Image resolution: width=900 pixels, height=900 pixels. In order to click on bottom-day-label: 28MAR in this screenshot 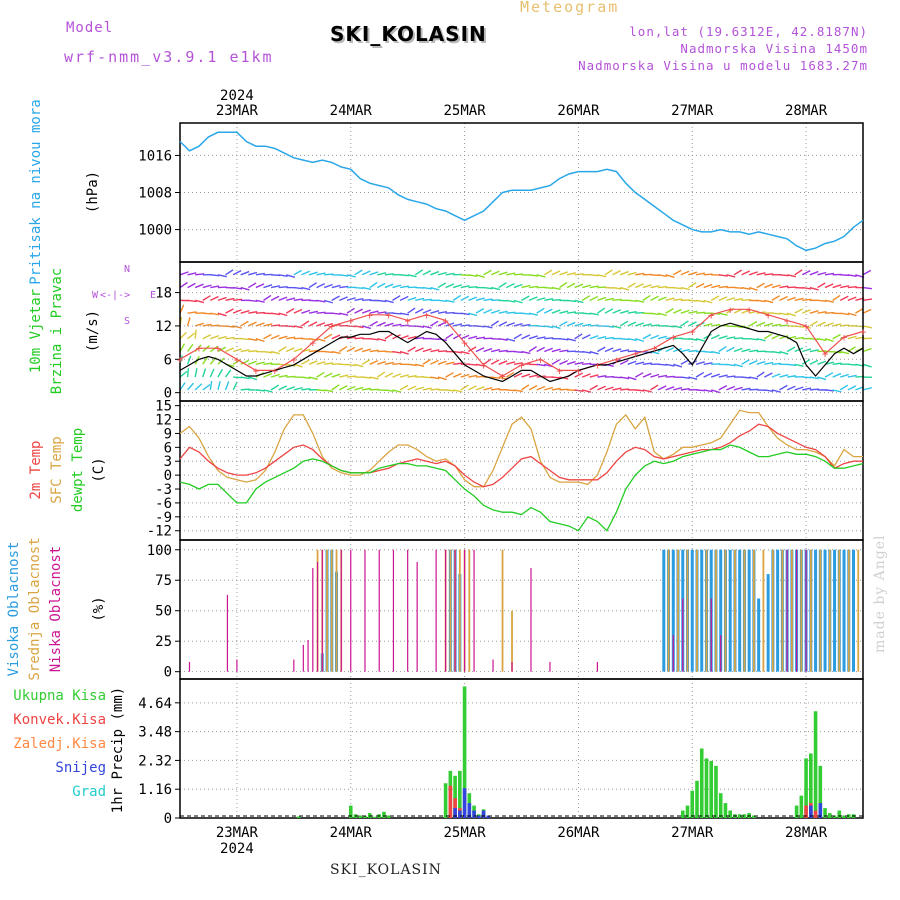, I will do `click(806, 833)`.